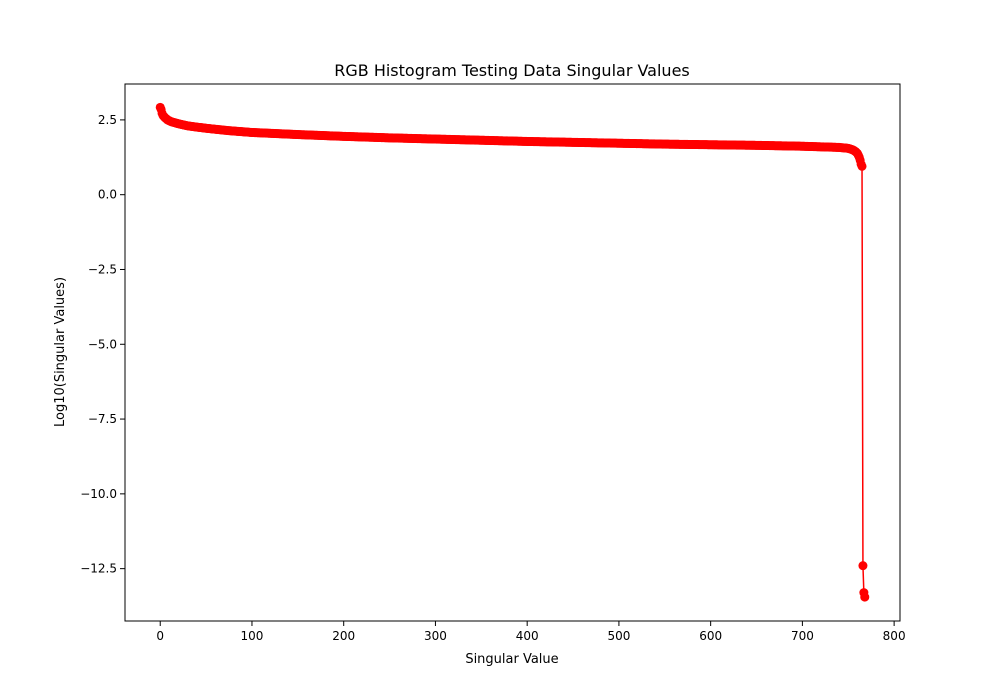  What do you see at coordinates (527, 636) in the screenshot?
I see `x-tick-label: 400` at bounding box center [527, 636].